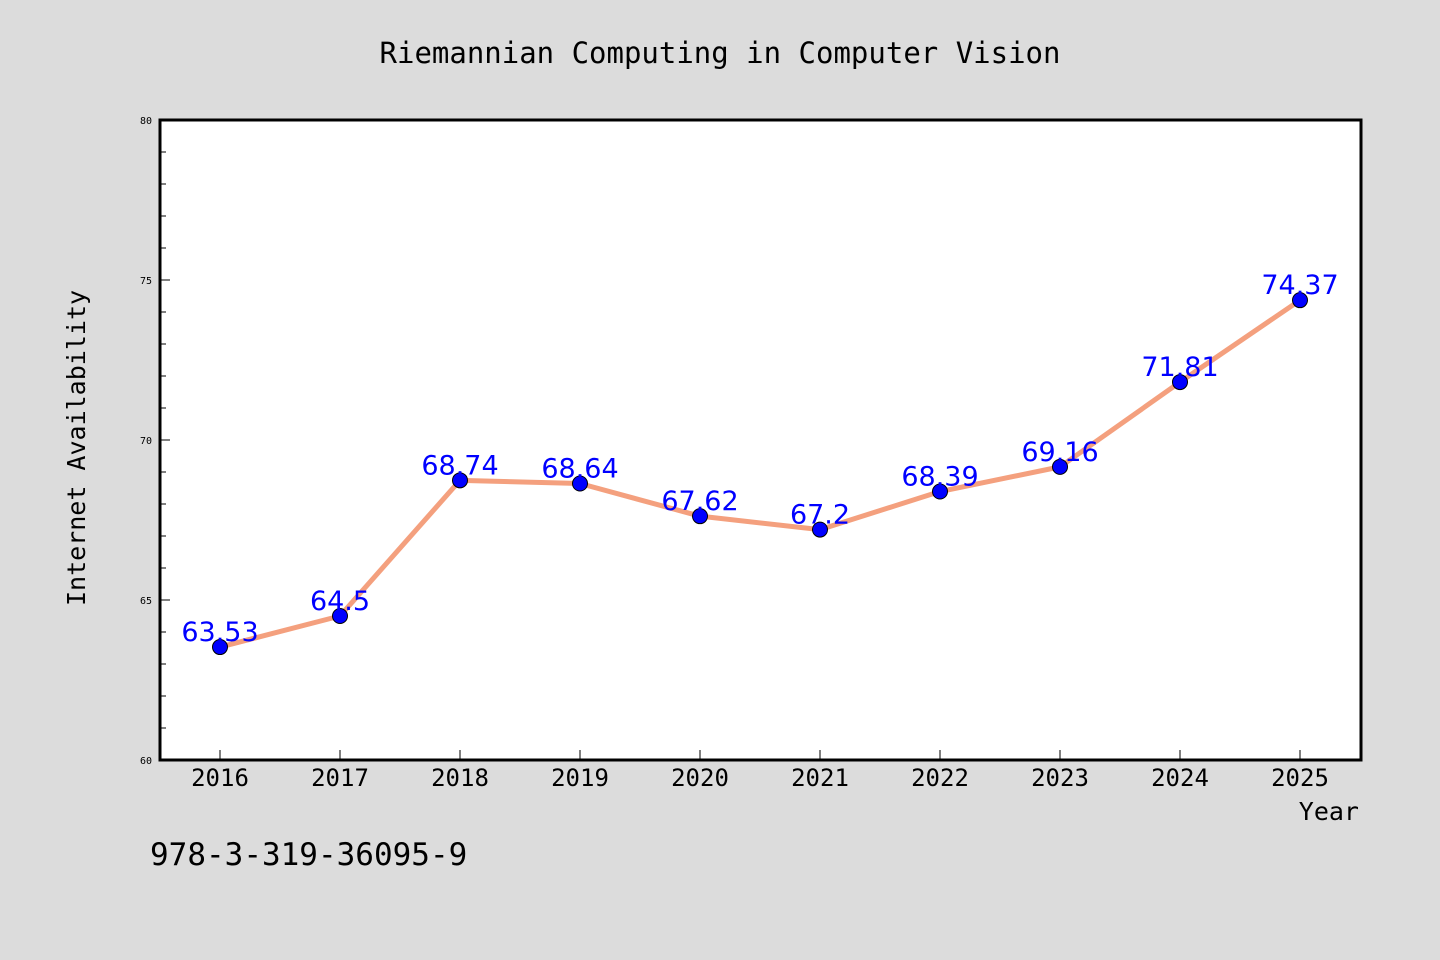  Describe the element at coordinates (1179, 367) in the screenshot. I see `data-label: 71.81` at that location.